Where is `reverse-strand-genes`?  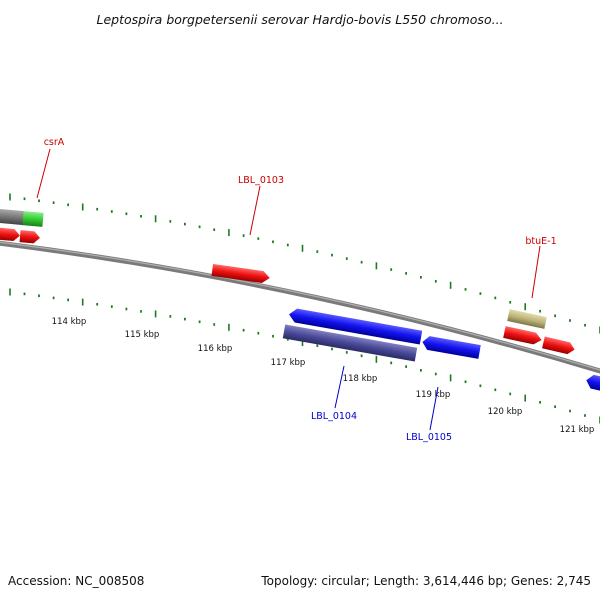 reverse-strand-genes is located at coordinates (441, 350).